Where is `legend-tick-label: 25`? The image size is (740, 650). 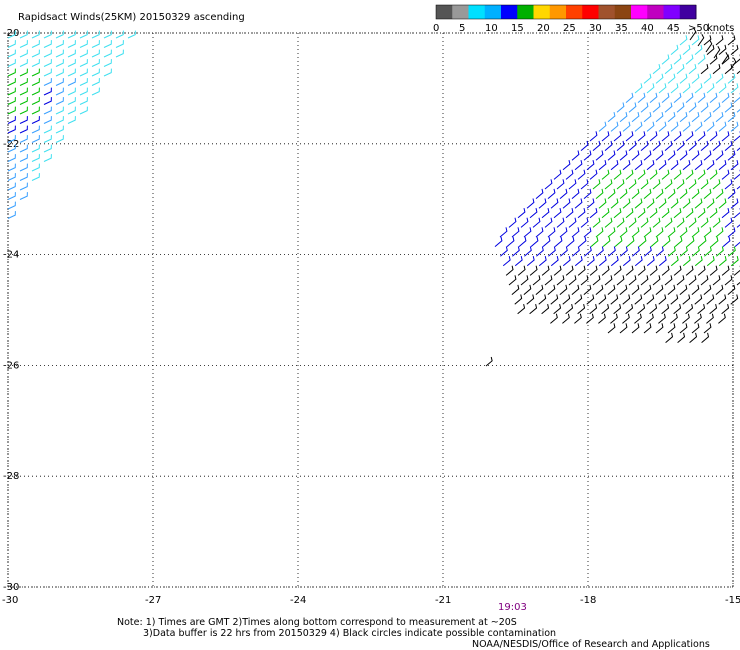
legend-tick-label: 25 is located at coordinates (569, 28).